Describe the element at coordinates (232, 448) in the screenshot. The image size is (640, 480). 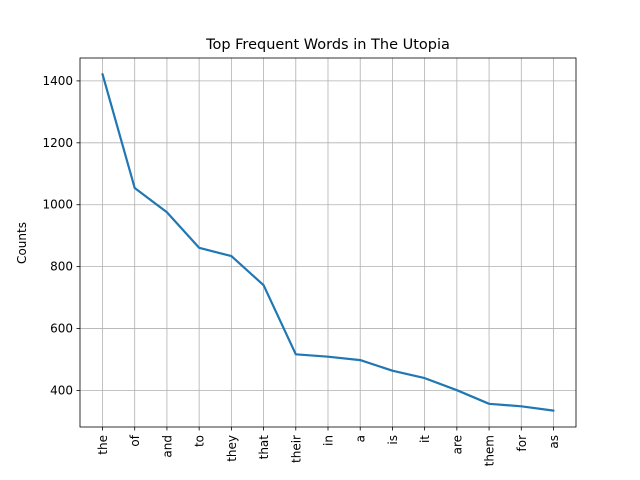
I see `x-tick-label: they` at that location.